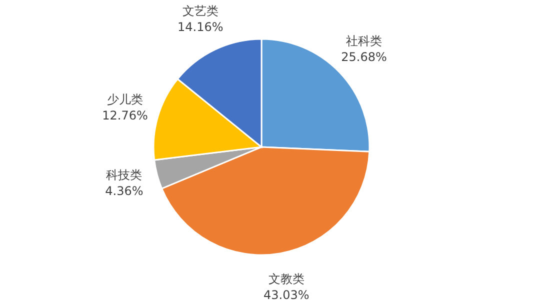 The image size is (543, 302). Describe the element at coordinates (364, 57) in the screenshot. I see `data-label: 25.68%` at that location.